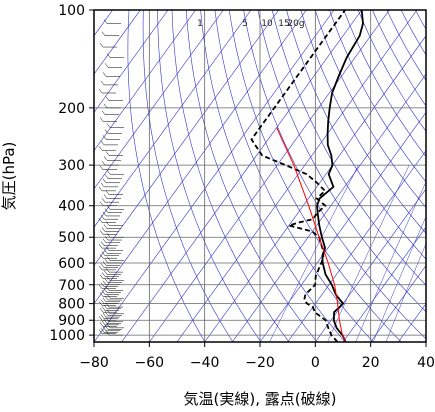 The width and height of the screenshot is (435, 412). What do you see at coordinates (311, 234) in the screenshot?
I see `series-parcel-line` at bounding box center [311, 234].